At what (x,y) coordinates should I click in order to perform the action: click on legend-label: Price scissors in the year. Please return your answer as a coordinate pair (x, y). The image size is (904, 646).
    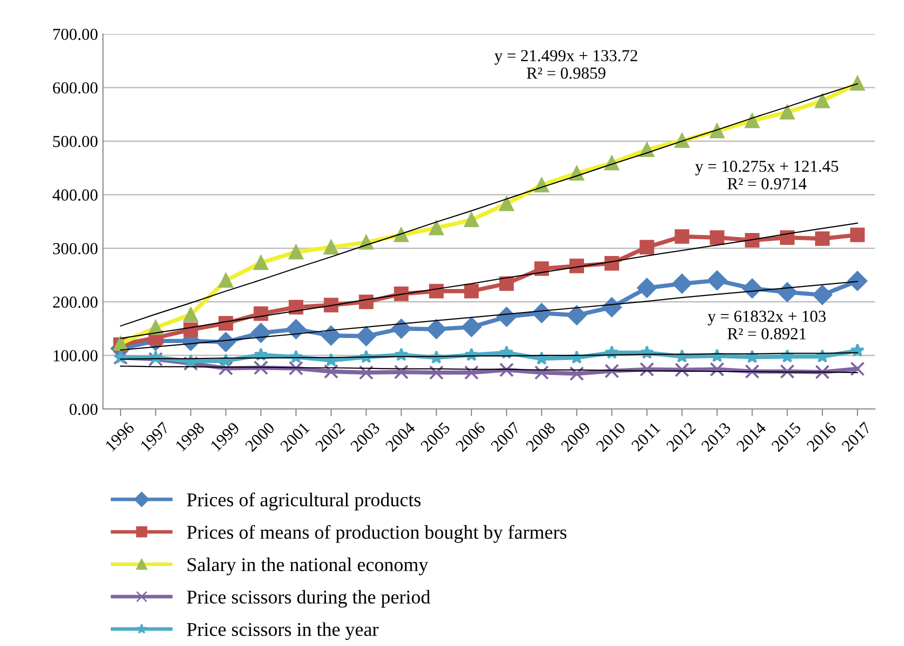
    Looking at the image, I should click on (282, 631).